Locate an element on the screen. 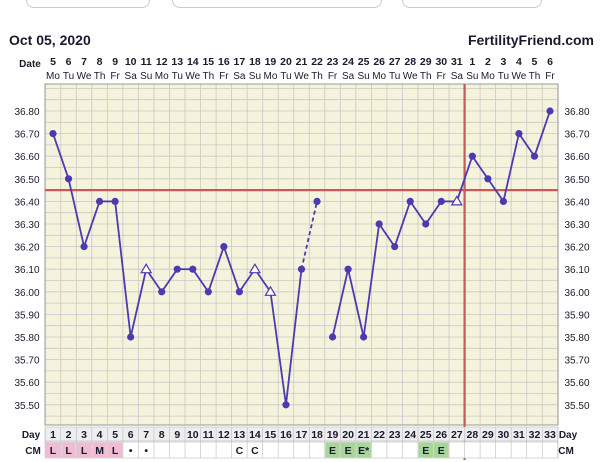 The image size is (600, 462). cycle-day-label: 20 is located at coordinates (348, 435).